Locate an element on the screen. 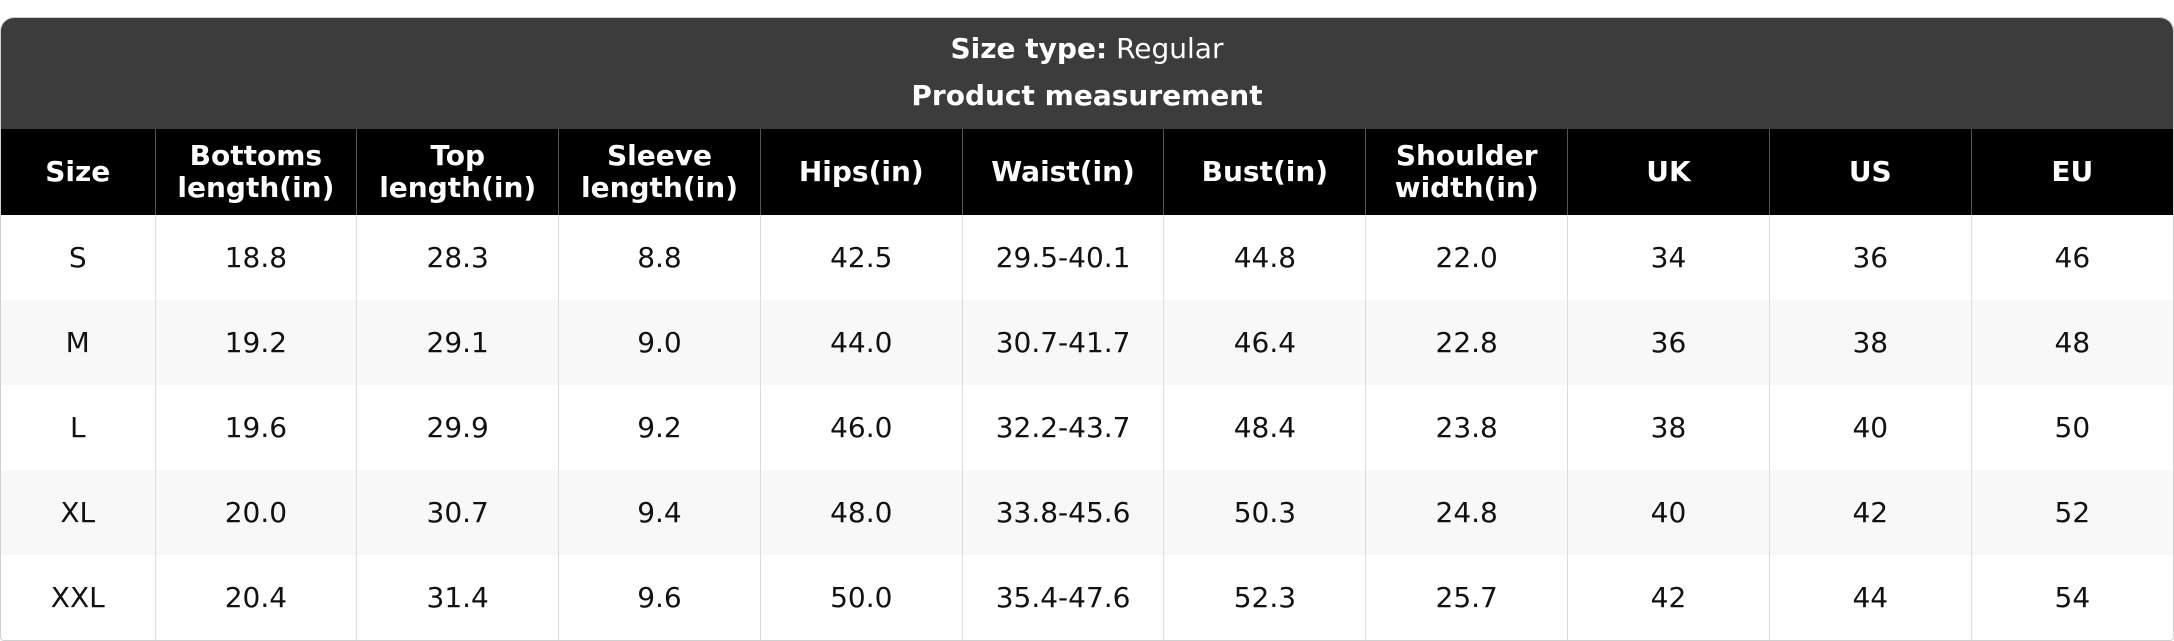 This screenshot has width=2174, height=641. table-cell: 46.4 is located at coordinates (1264, 342).